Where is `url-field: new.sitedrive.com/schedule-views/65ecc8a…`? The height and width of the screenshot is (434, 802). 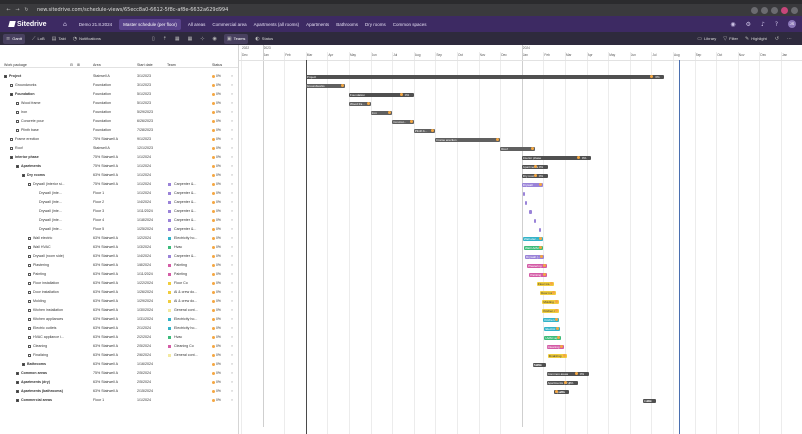 url-field: new.sitedrive.com/schedule-views/65ecc8a… is located at coordinates (133, 10).